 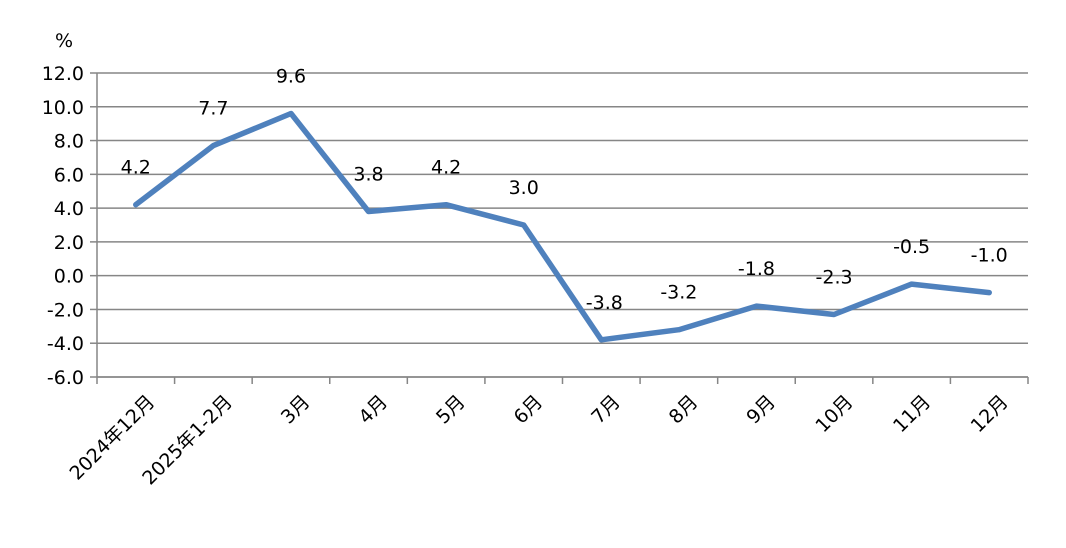 I want to click on data-label: -0.5, so click(x=911, y=247).